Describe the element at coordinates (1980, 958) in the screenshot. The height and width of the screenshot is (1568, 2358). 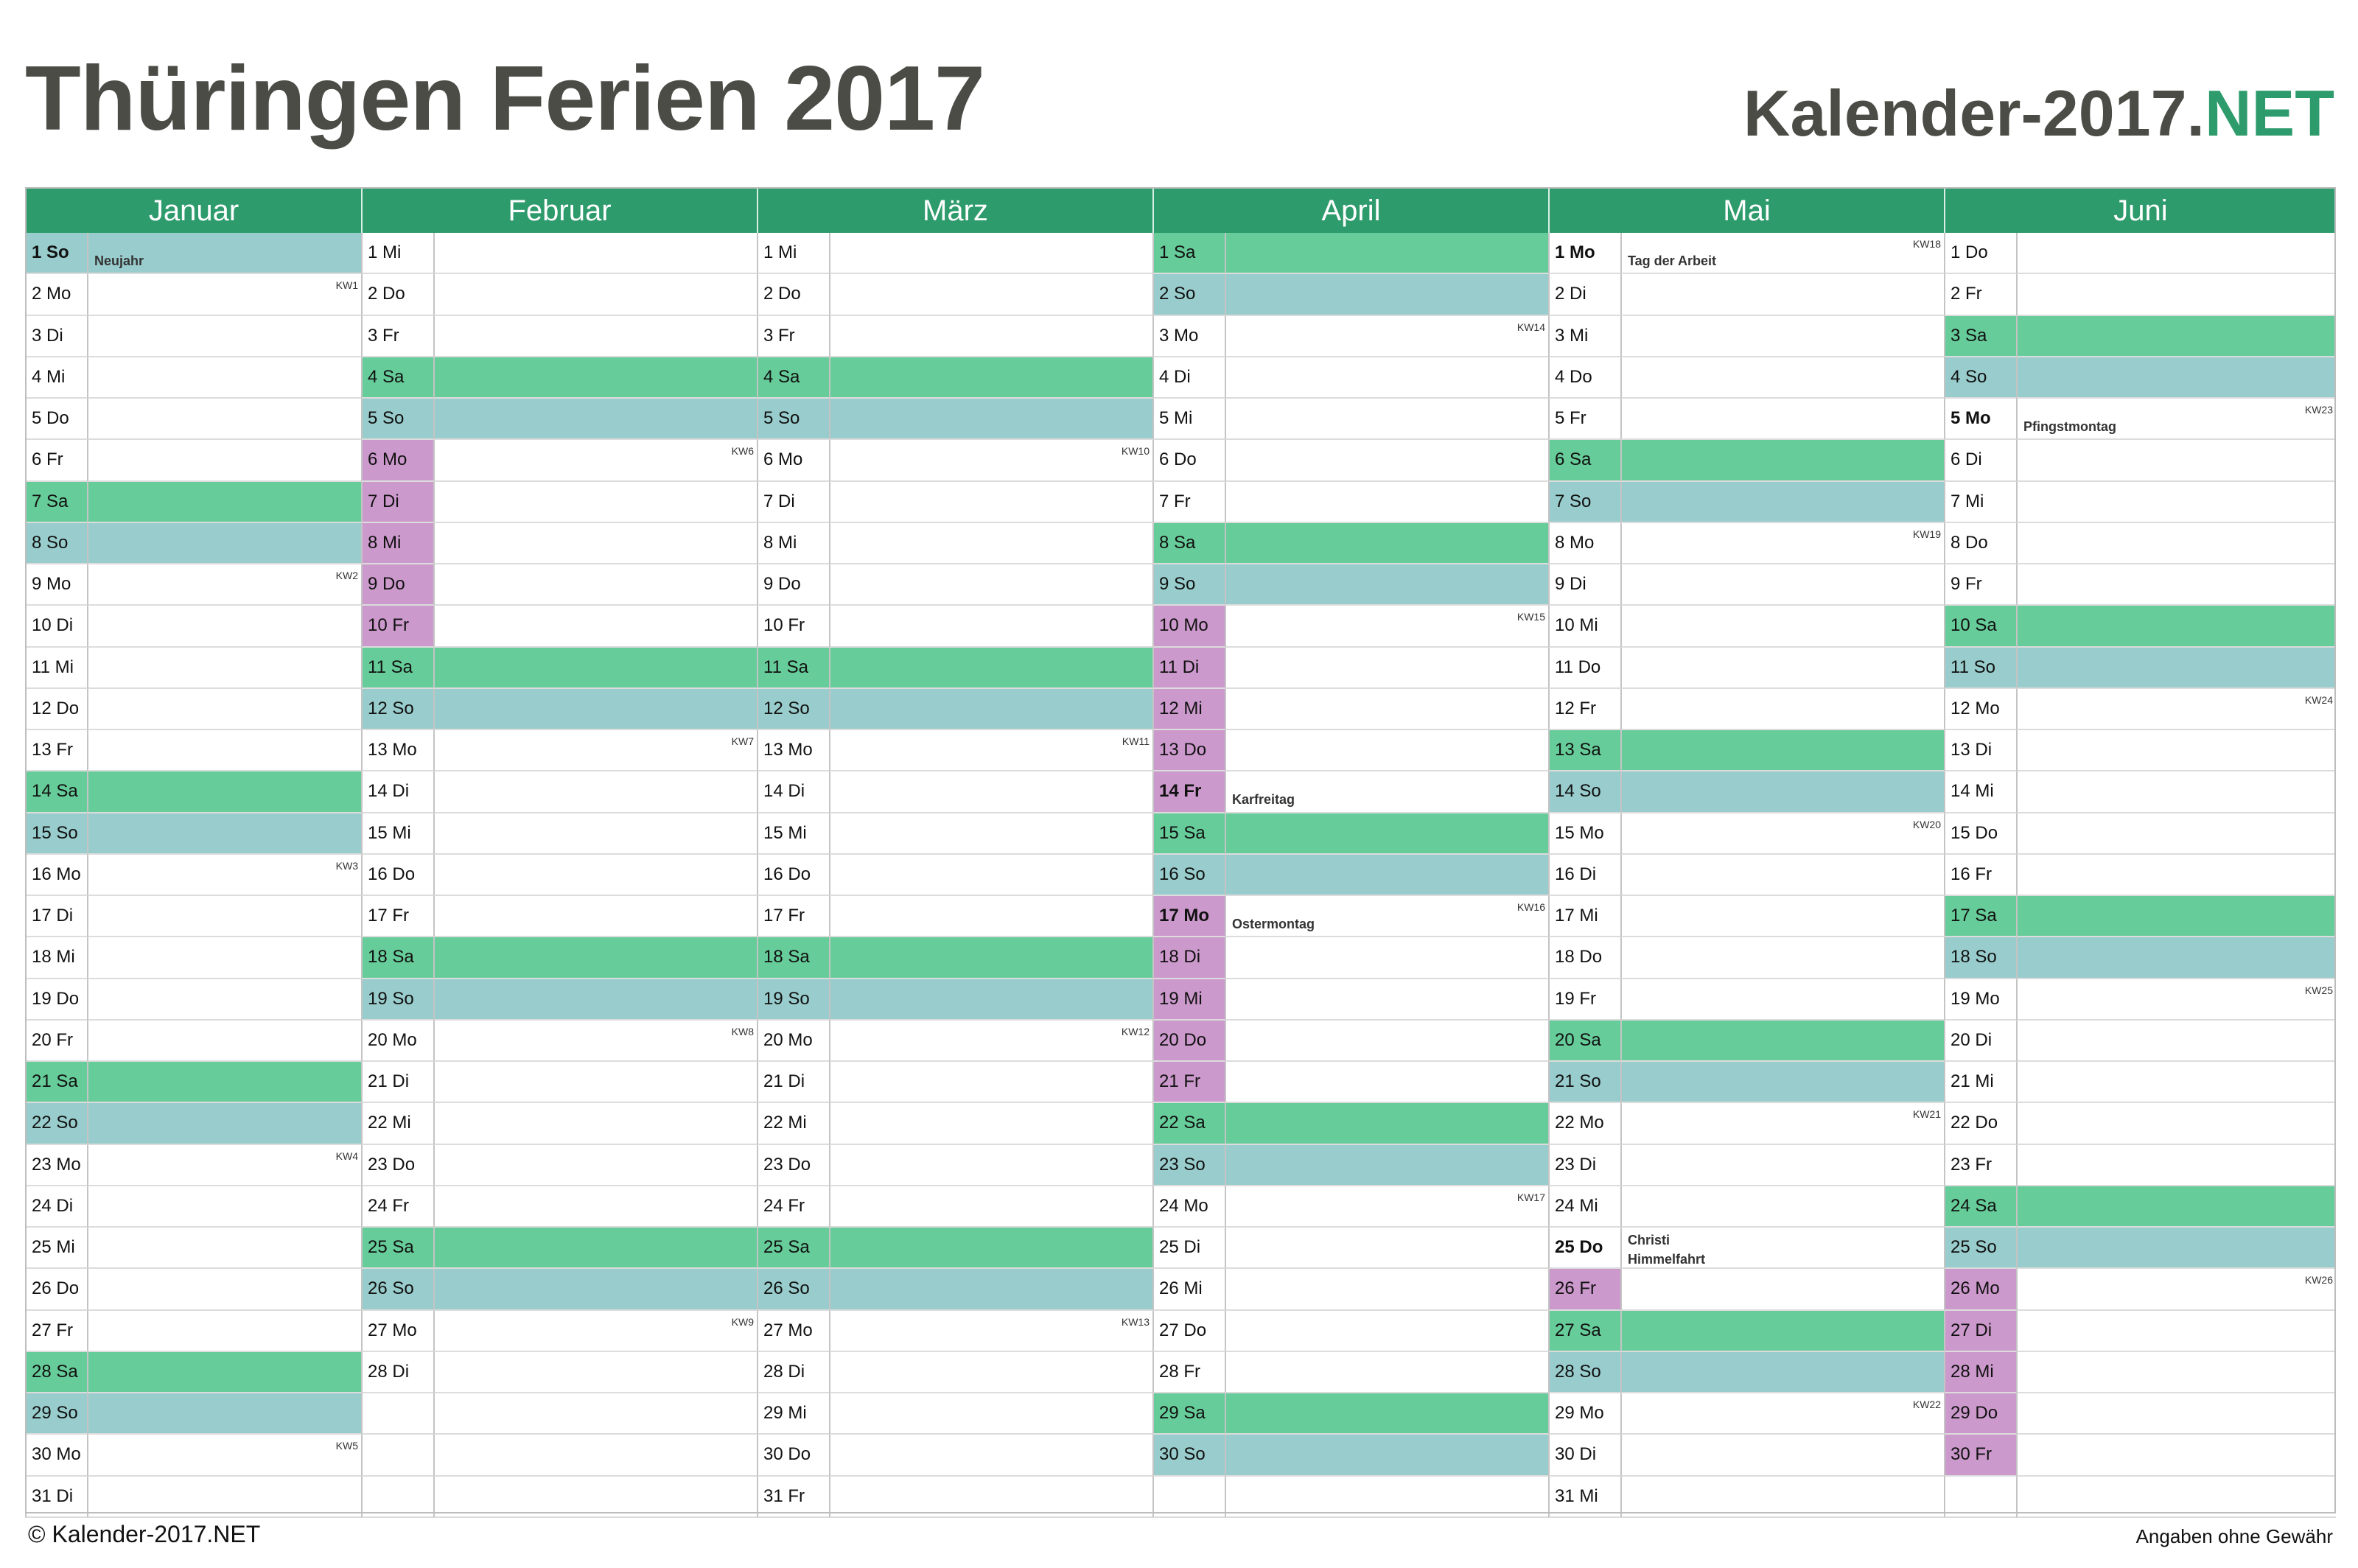
I see `day-cell: 18 So` at that location.